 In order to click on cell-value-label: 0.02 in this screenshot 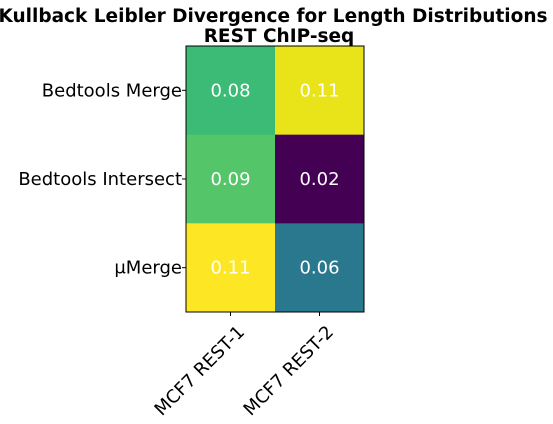, I will do `click(319, 179)`.